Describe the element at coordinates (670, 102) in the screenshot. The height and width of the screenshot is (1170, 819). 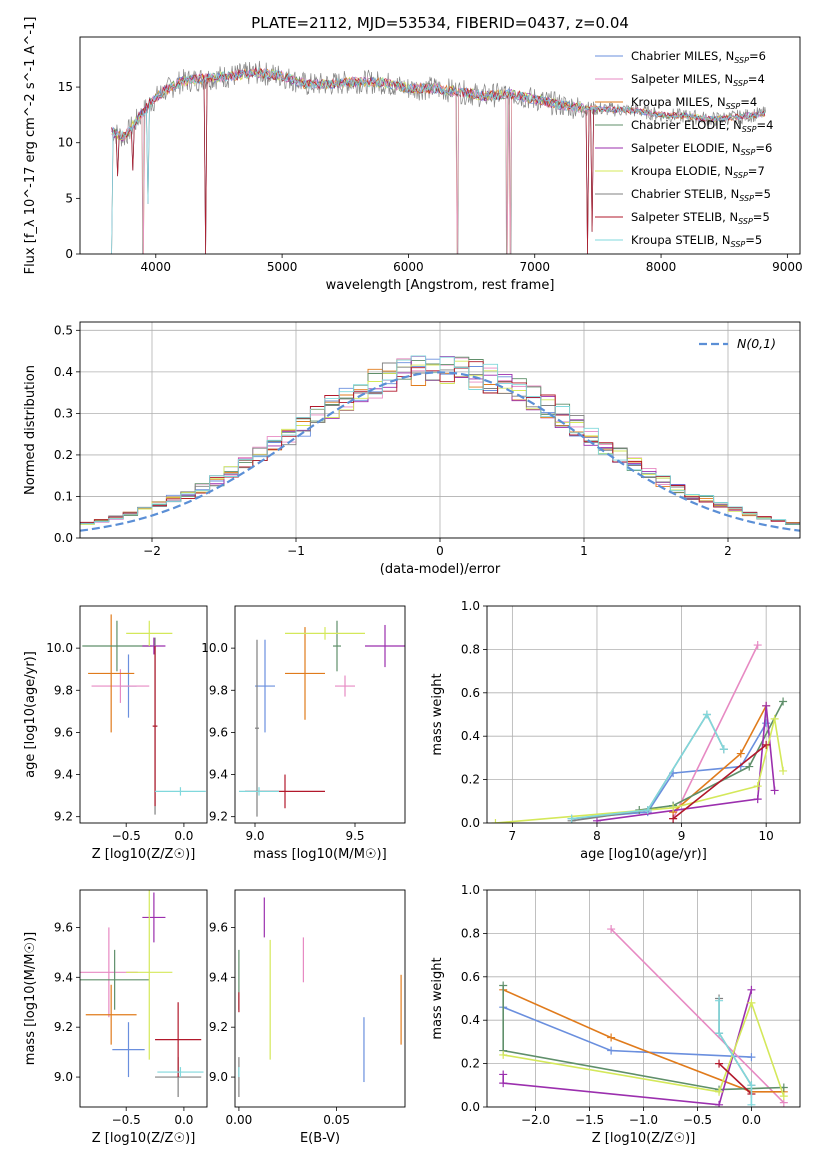
I see `legend-model: Kroupa MILES` at that location.